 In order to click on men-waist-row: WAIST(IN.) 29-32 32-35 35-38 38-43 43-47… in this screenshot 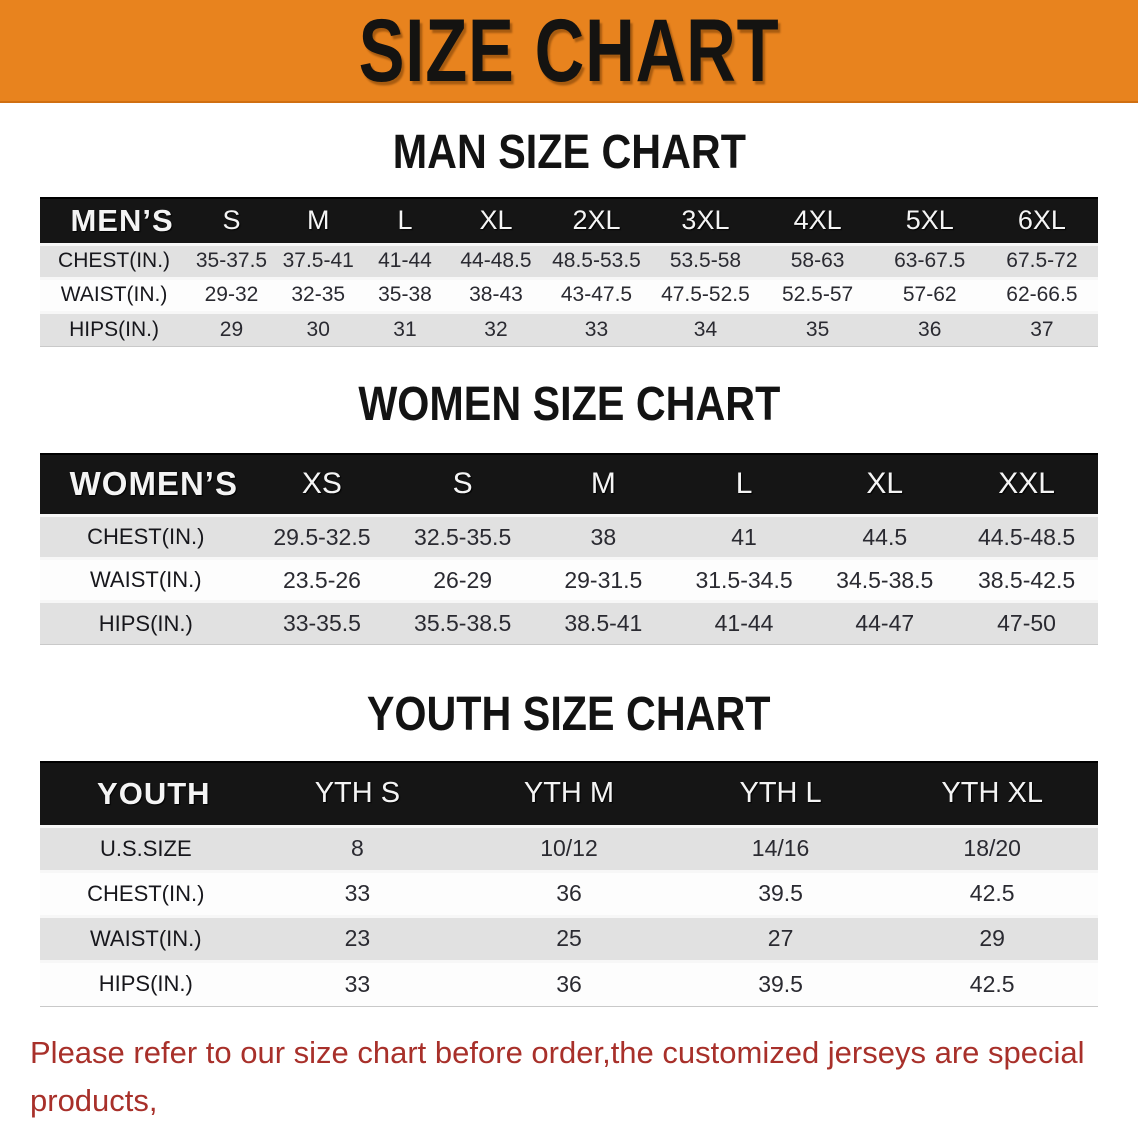, I will do `click(569, 295)`.